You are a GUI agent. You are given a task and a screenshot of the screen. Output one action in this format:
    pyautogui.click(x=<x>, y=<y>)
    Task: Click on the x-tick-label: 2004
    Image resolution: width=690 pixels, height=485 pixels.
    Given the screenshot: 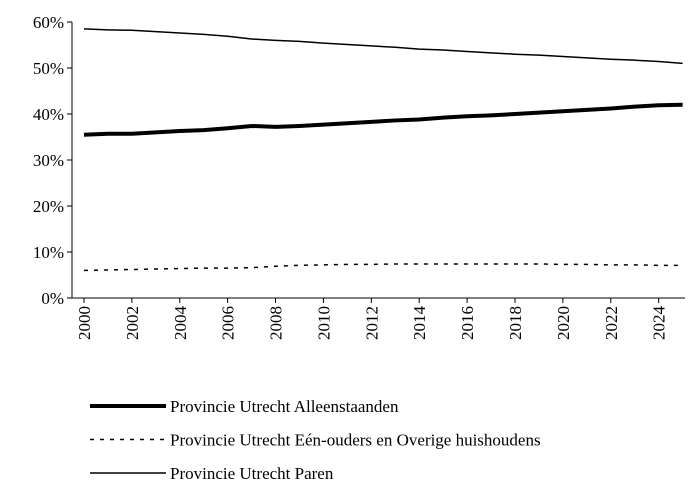 What is the action you would take?
    pyautogui.click(x=180, y=323)
    